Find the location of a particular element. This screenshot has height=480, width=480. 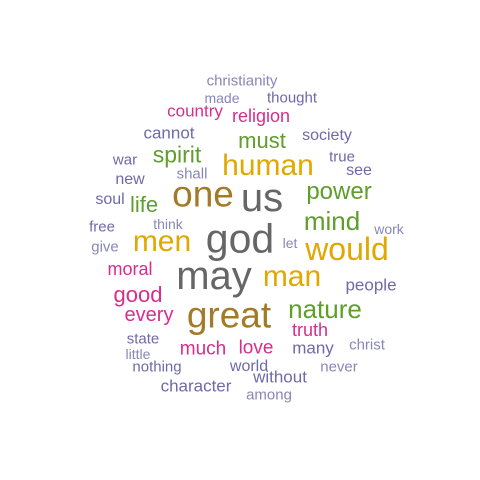

word-country: country is located at coordinates (195, 111).